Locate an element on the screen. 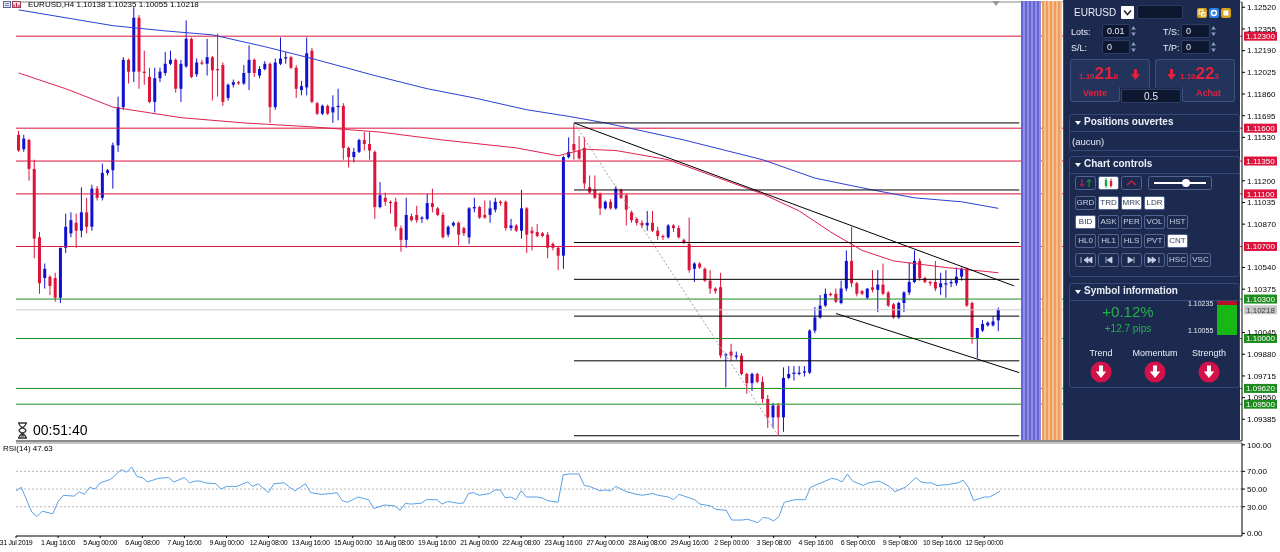 Image resolution: width=1280 pixels, height=552 pixels. button: HSC is located at coordinates (1177, 260).